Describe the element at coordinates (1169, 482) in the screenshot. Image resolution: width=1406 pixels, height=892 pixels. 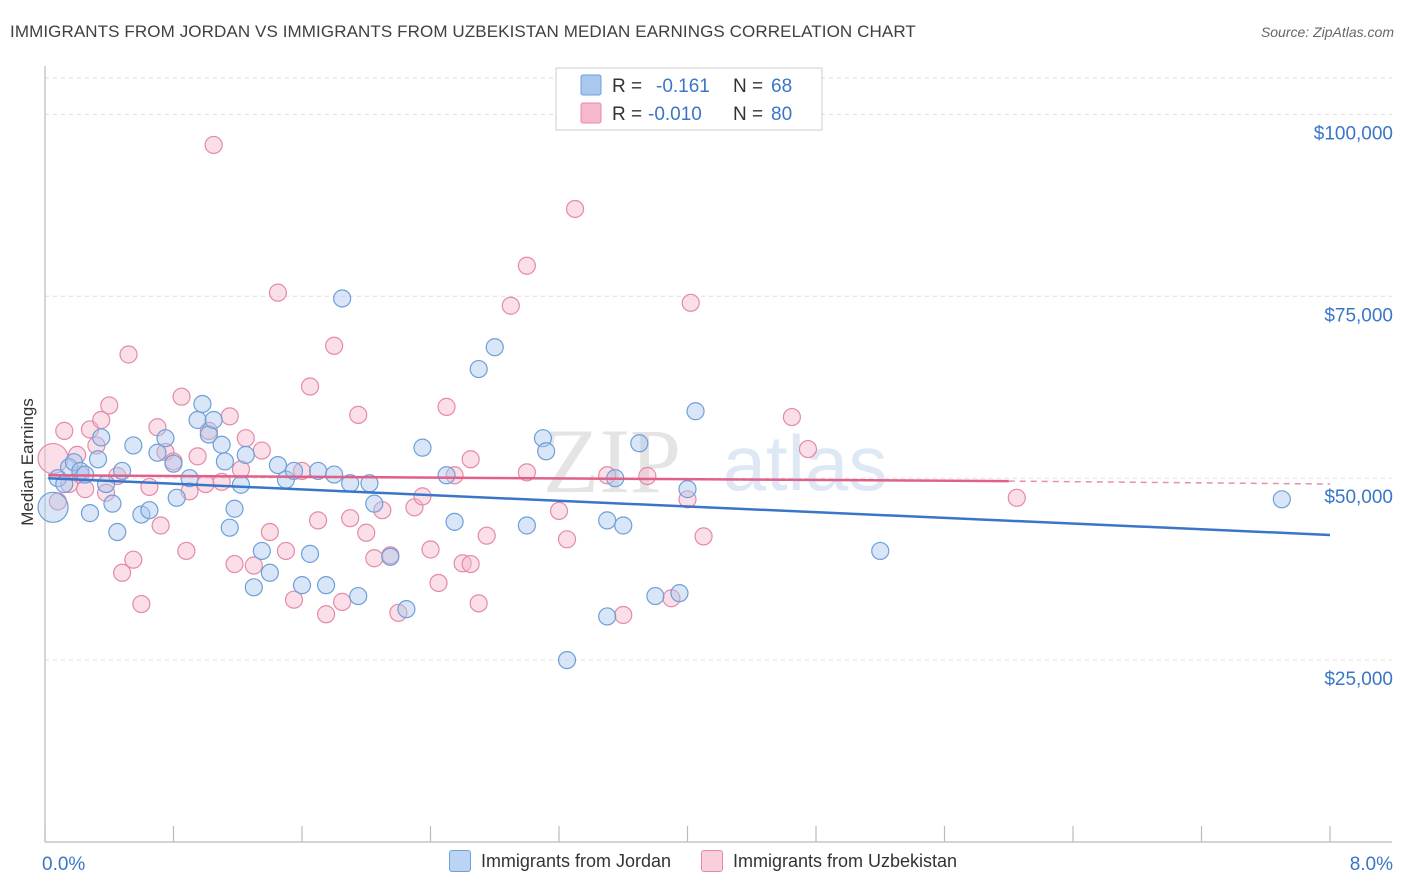
I see `trend-line-uzbekistan-extension` at that location.